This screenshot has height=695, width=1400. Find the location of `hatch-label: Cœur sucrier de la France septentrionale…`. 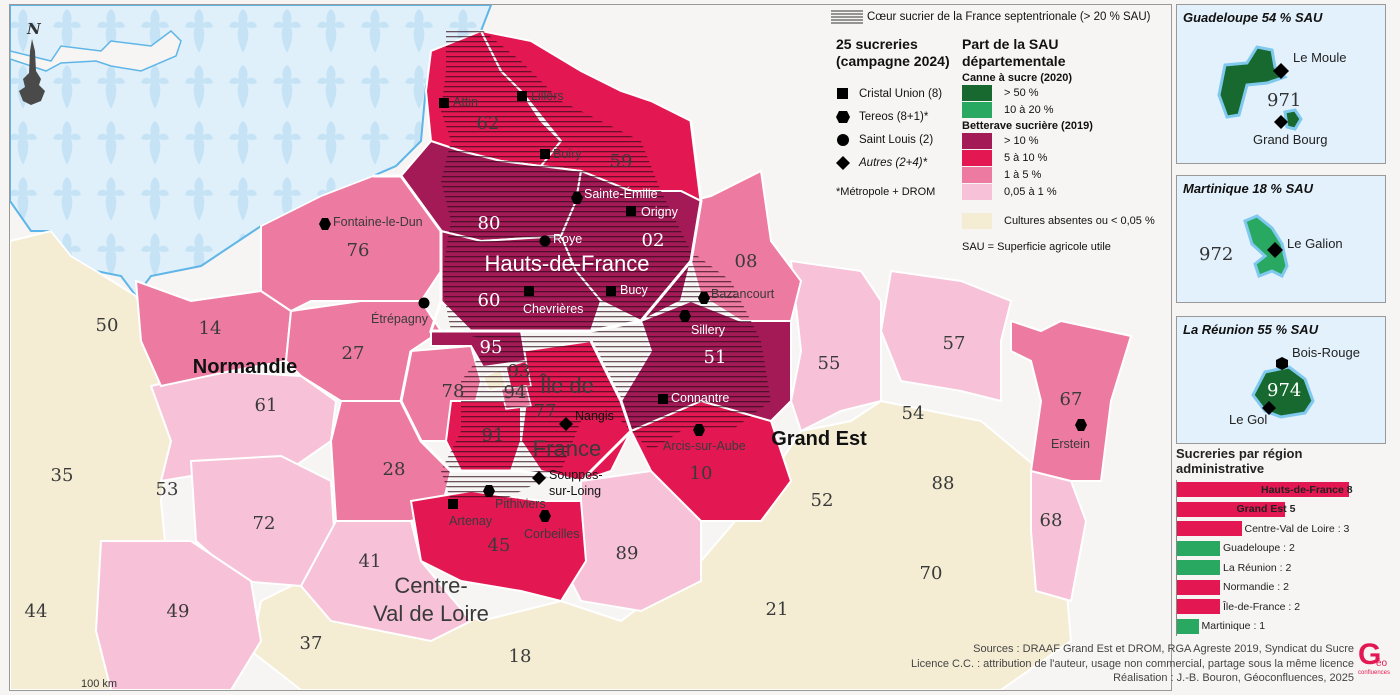

hatch-label: Cœur sucrier de la France septentrionale… is located at coordinates (1009, 17).